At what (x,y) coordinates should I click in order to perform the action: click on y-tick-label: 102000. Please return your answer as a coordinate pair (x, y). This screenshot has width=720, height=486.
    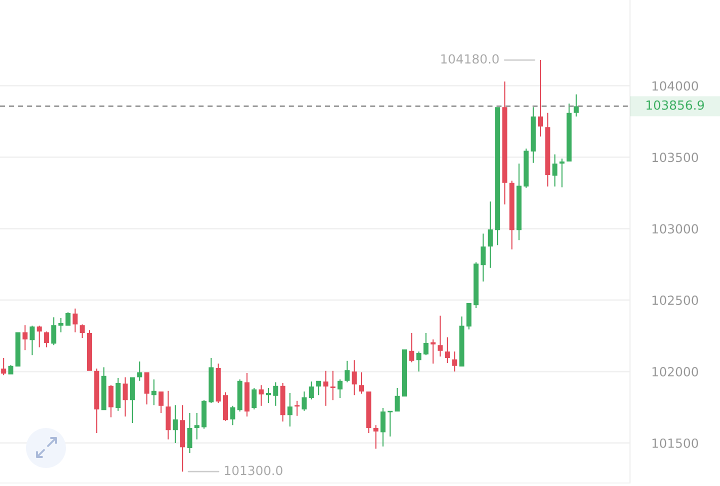
    Looking at the image, I should click on (675, 371).